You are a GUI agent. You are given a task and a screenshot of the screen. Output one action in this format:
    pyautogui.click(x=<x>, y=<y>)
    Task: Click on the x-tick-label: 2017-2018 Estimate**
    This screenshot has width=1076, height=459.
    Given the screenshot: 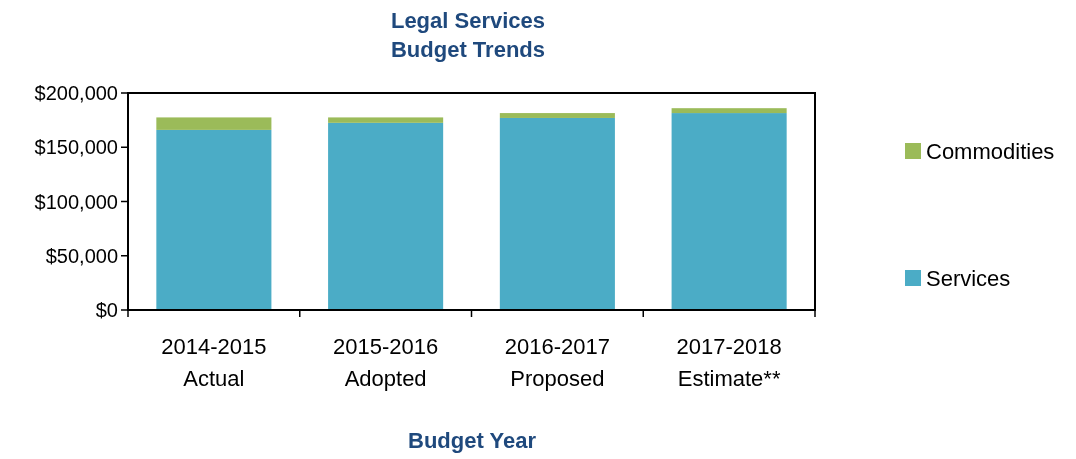 What is the action you would take?
    pyautogui.click(x=729, y=362)
    